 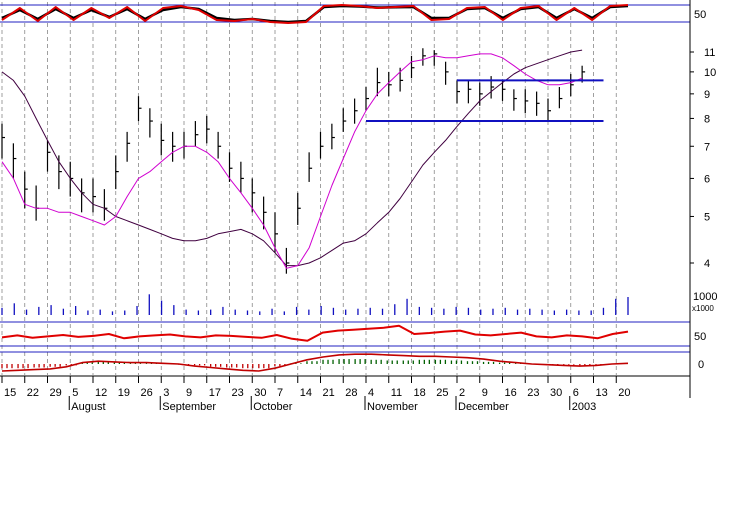 What do you see at coordinates (700, 337) in the screenshot?
I see `rsi-tick-label: 50` at bounding box center [700, 337].